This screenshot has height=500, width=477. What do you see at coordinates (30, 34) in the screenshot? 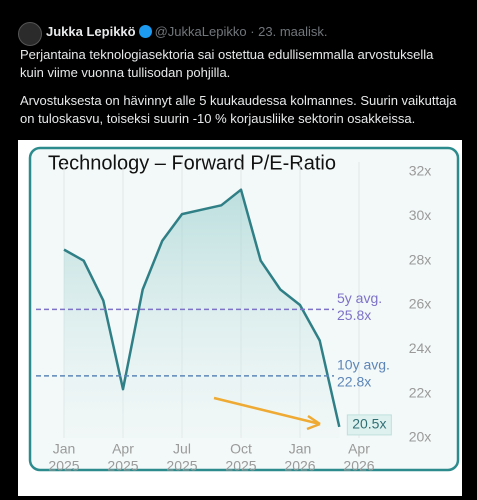
I see `avatar` at bounding box center [30, 34].